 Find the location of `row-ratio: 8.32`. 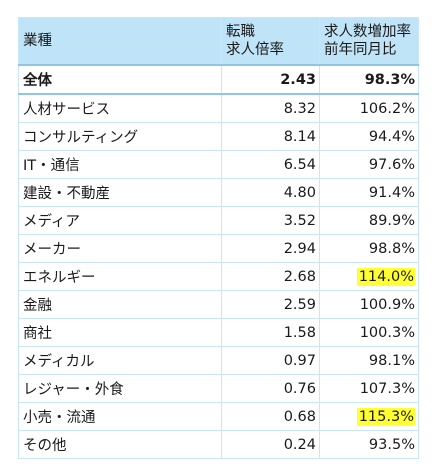

row-ratio: 8.32 is located at coordinates (270, 108).